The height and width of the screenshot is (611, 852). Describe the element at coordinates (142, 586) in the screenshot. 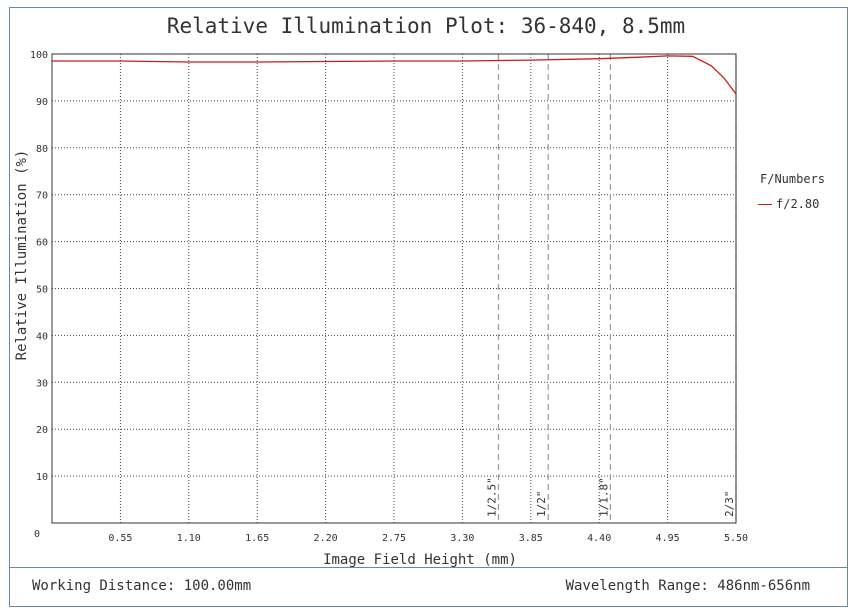

I see `working-distance-text: Working Distance: 100.00mm` at that location.